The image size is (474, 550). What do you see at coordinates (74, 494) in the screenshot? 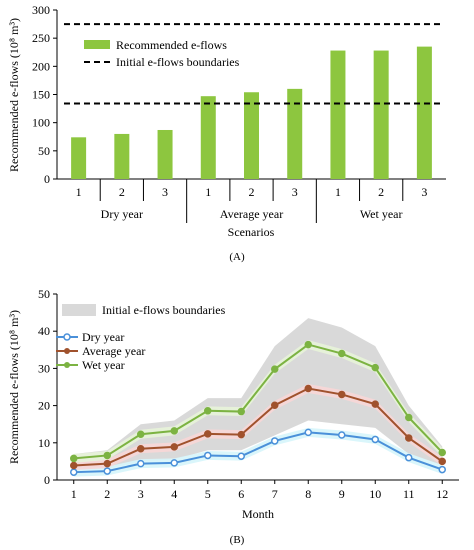
I see `chart-b-x-tick-label: 1` at bounding box center [74, 494].